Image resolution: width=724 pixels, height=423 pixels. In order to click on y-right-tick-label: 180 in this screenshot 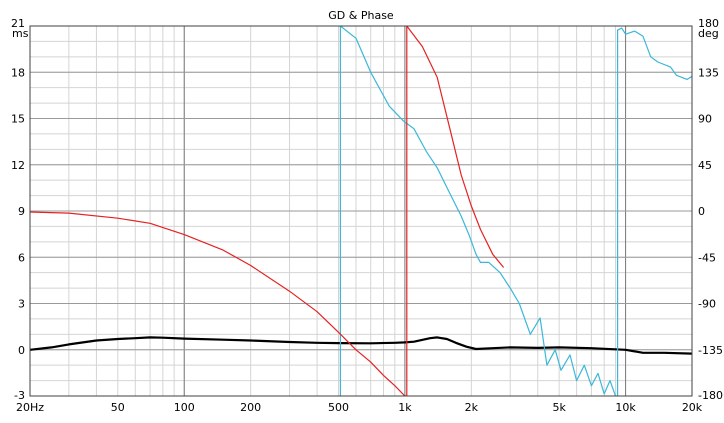, I will do `click(708, 23)`.